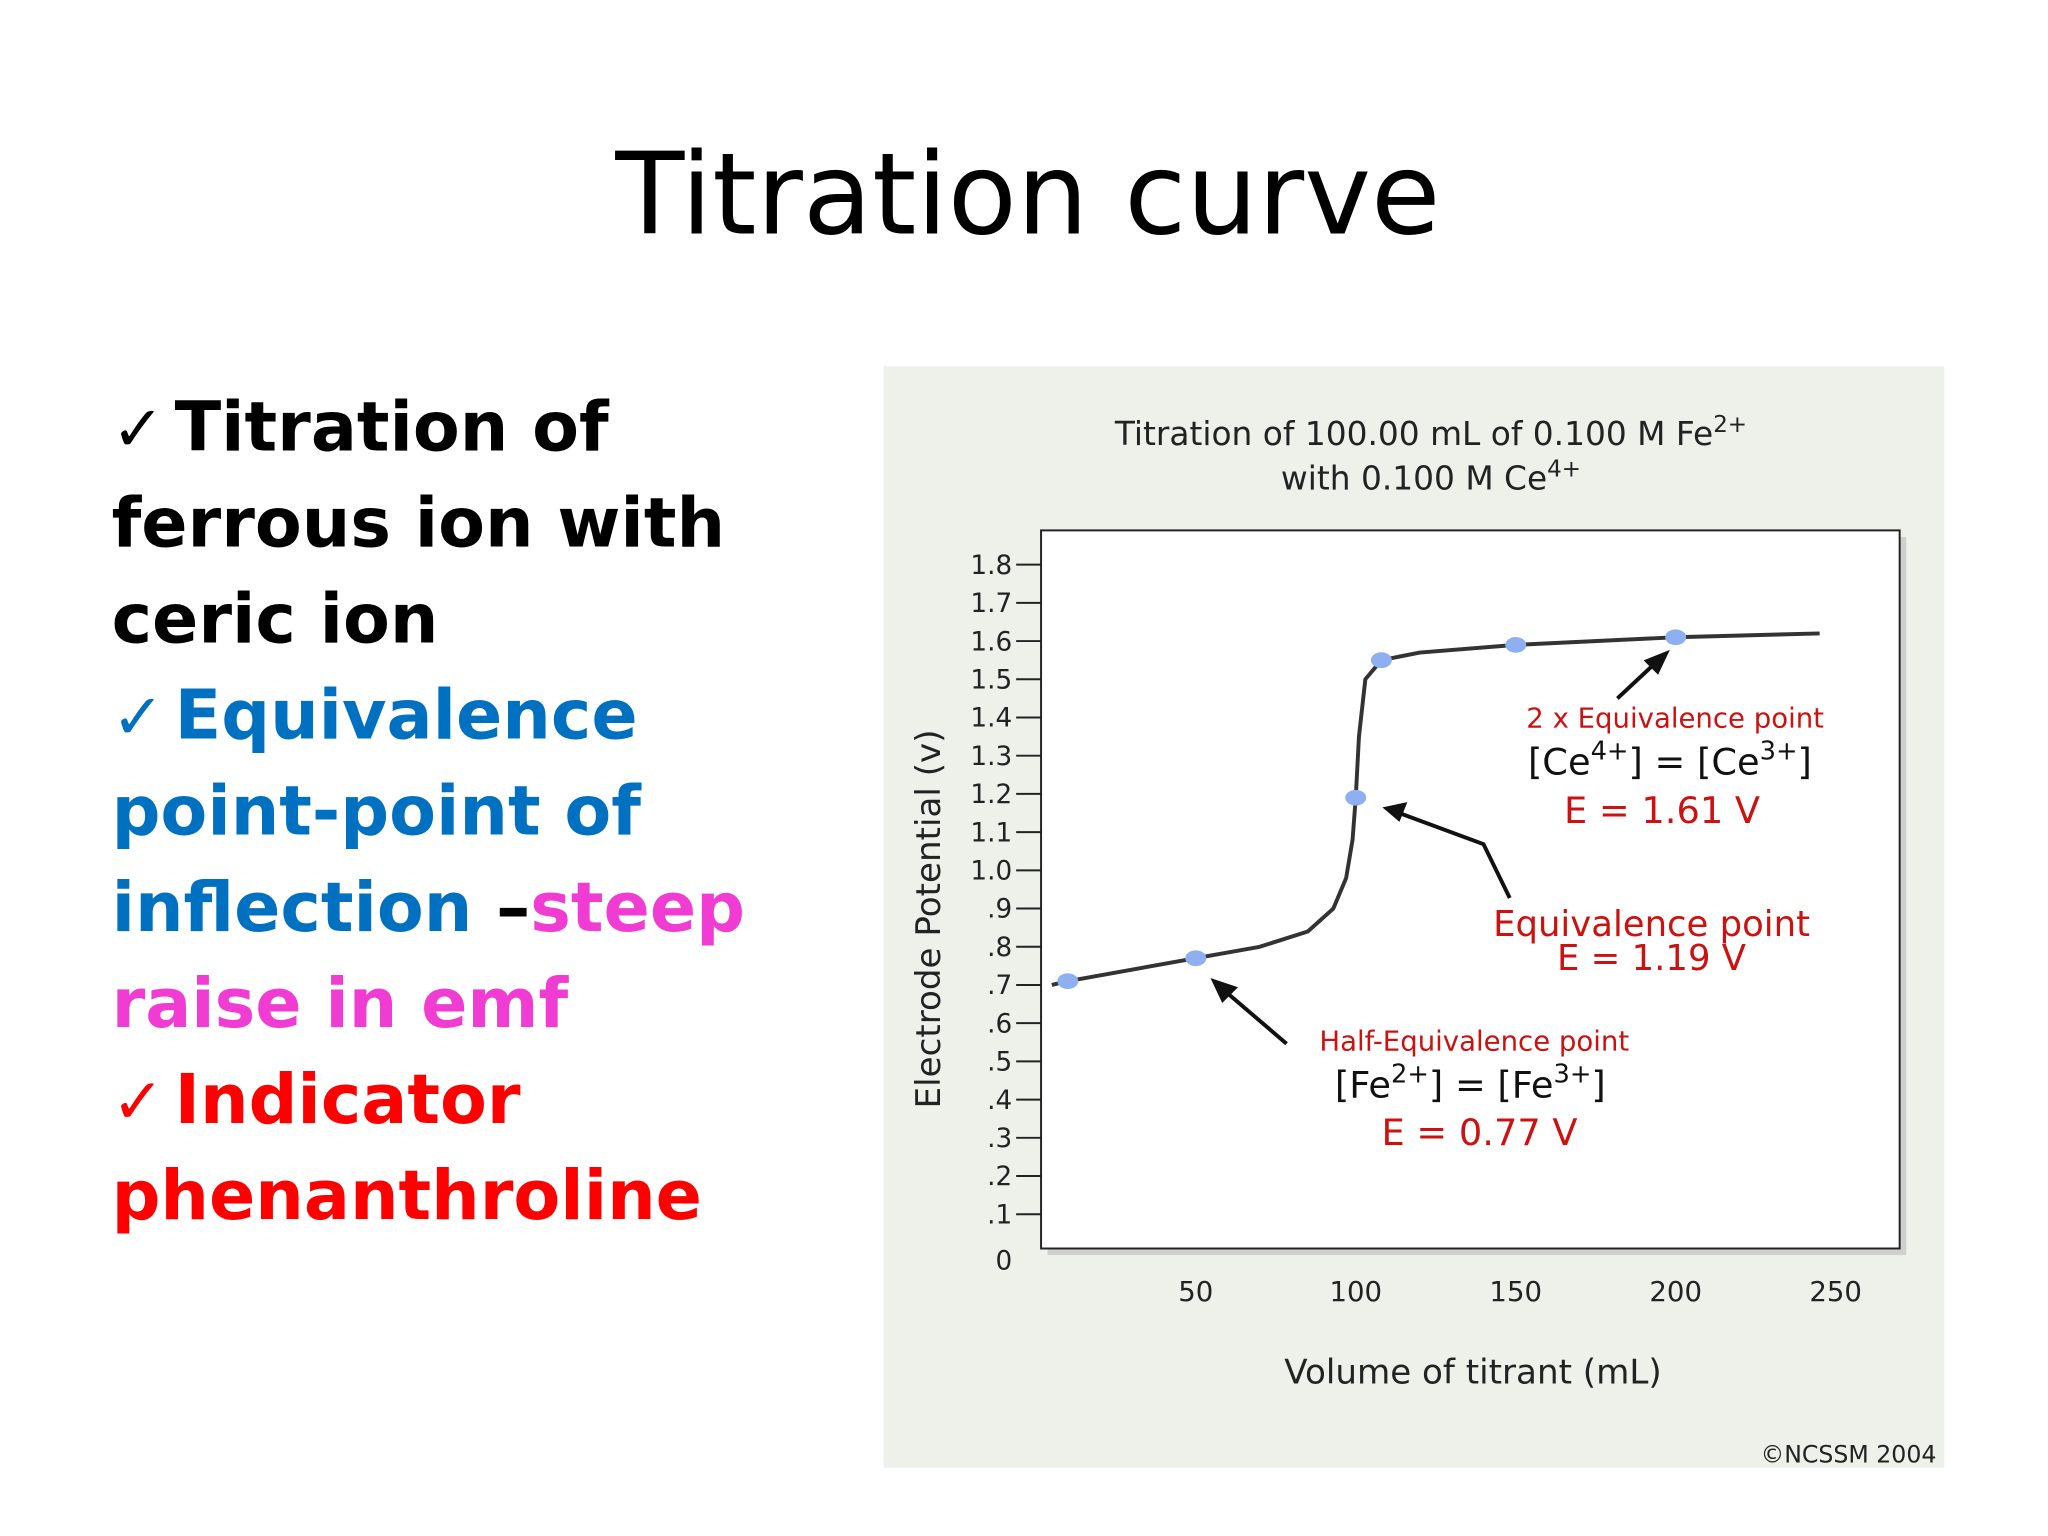 This screenshot has width=2048, height=1536. I want to click on x-tick-label: 250, so click(1835, 1292).